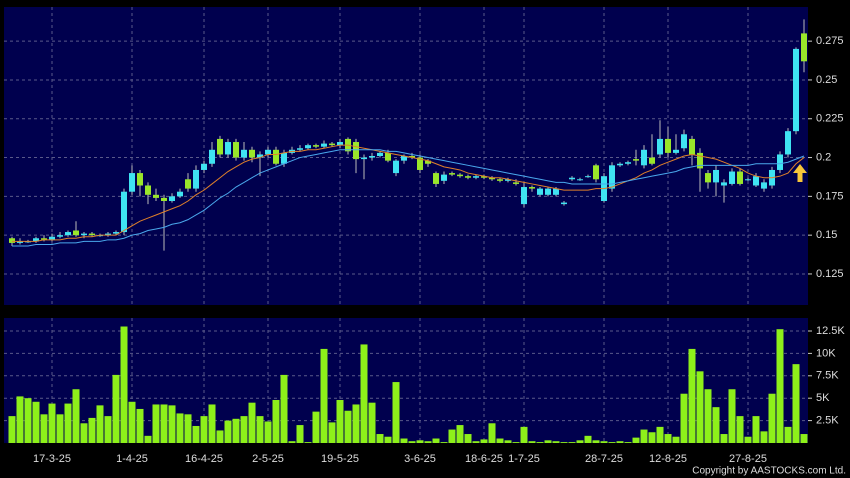 The image size is (850, 478). Describe the element at coordinates (52, 459) in the screenshot. I see `x-tick-label: 17-3-25` at that location.